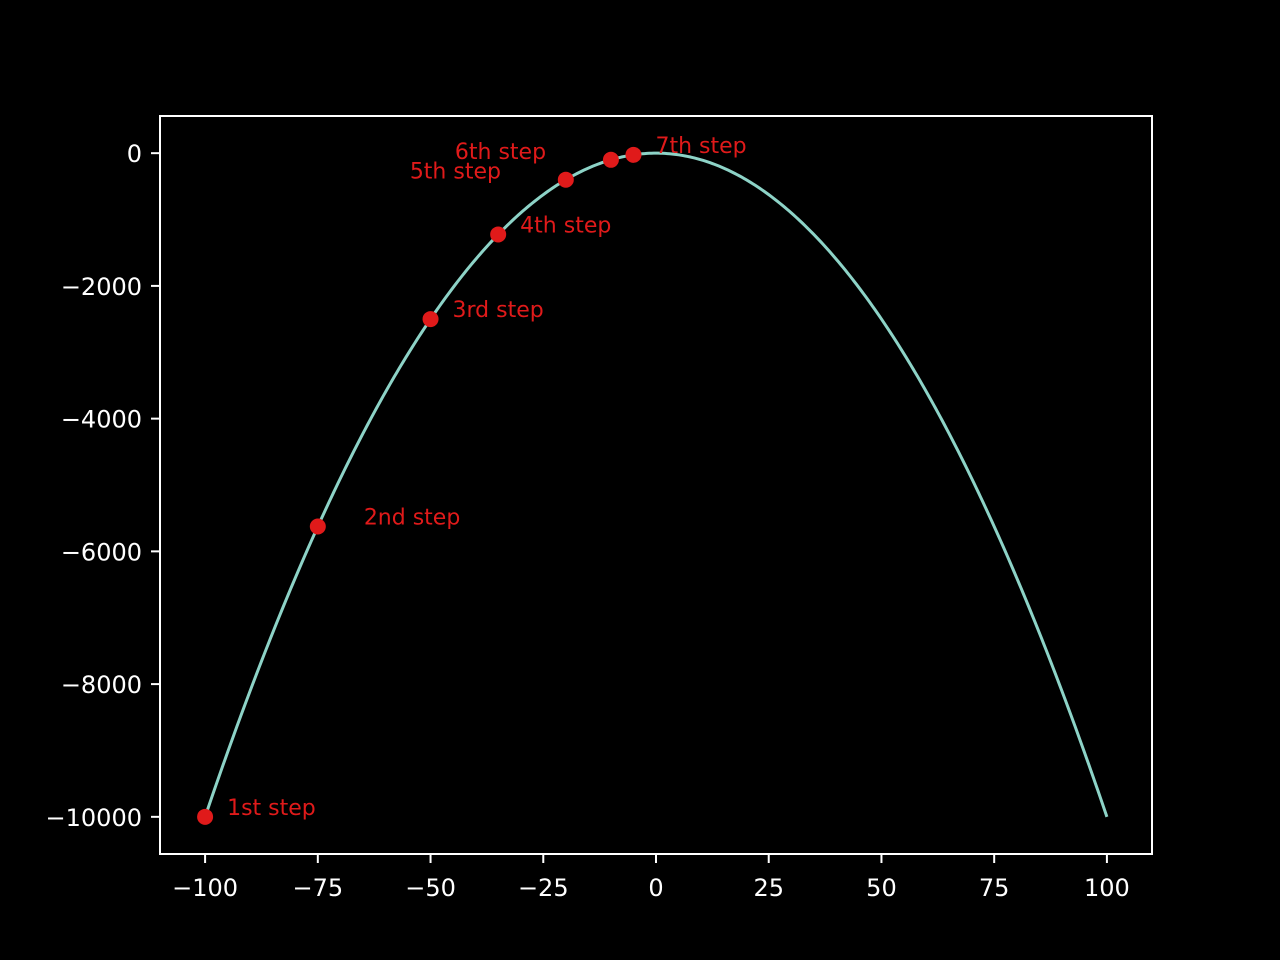  Describe the element at coordinates (205, 888) in the screenshot. I see `x-tick-label: −100` at that location.